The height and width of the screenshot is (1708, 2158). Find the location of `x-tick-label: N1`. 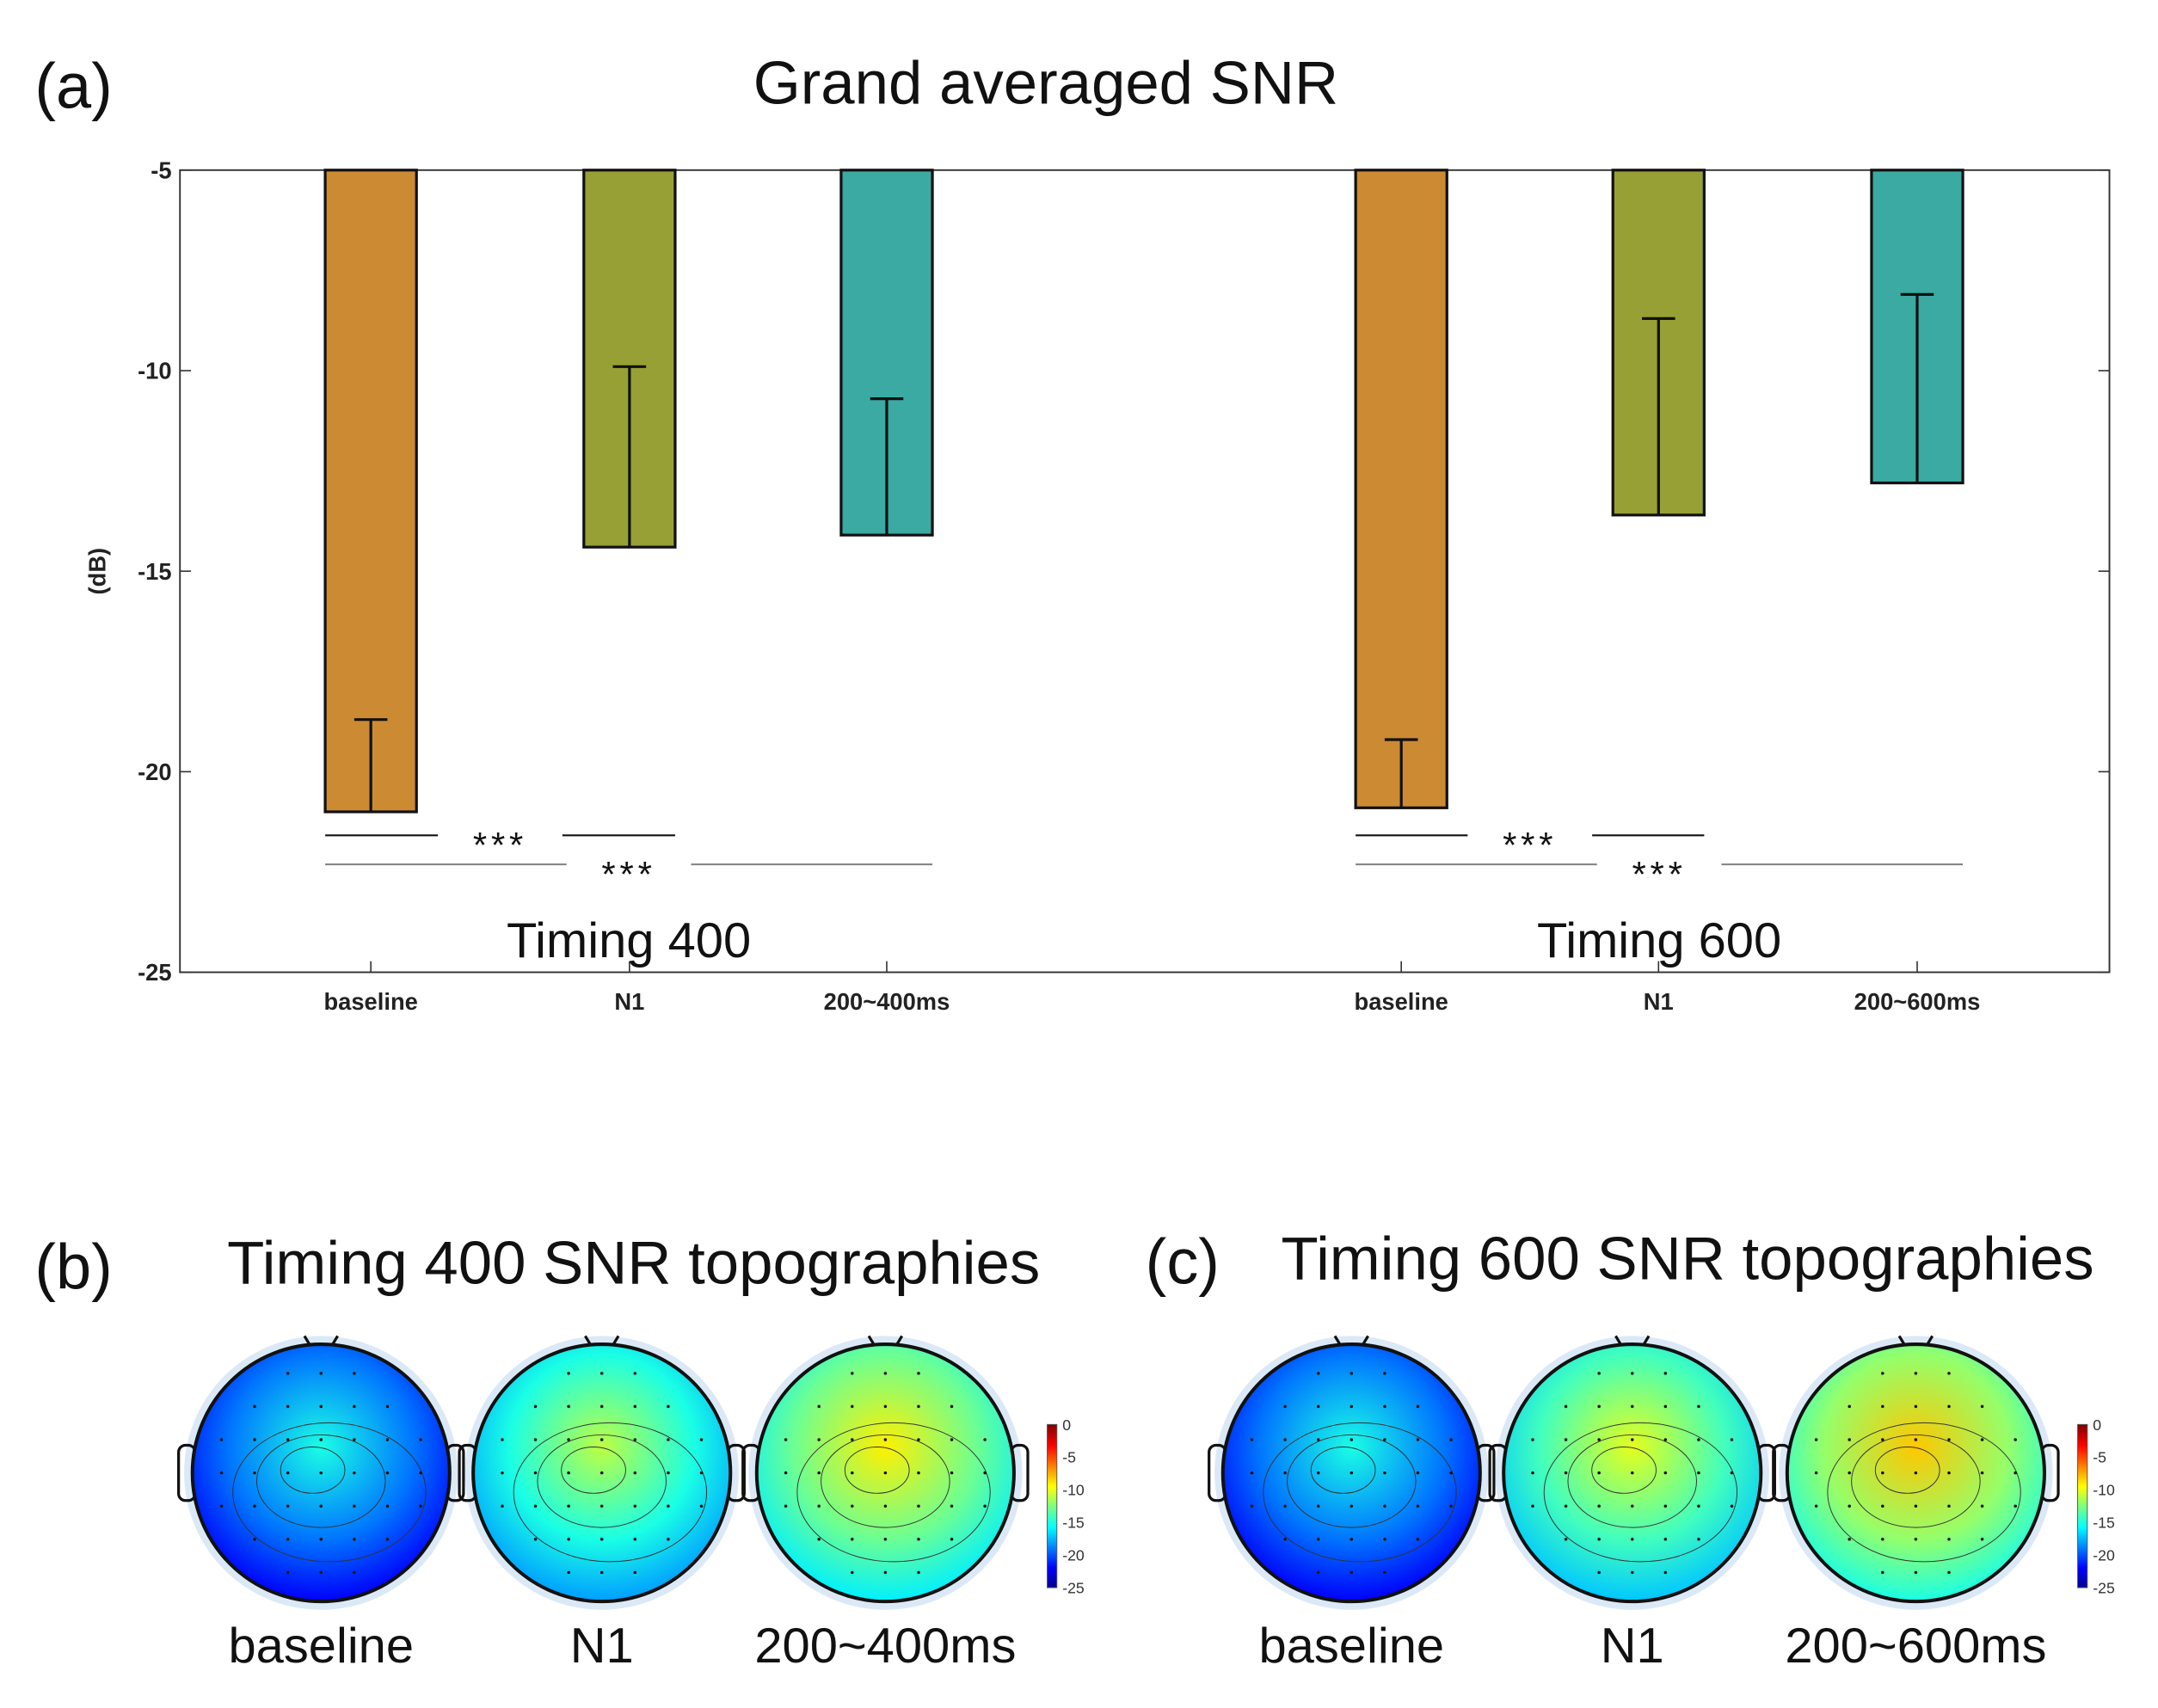

x-tick-label: N1 is located at coordinates (629, 1001).